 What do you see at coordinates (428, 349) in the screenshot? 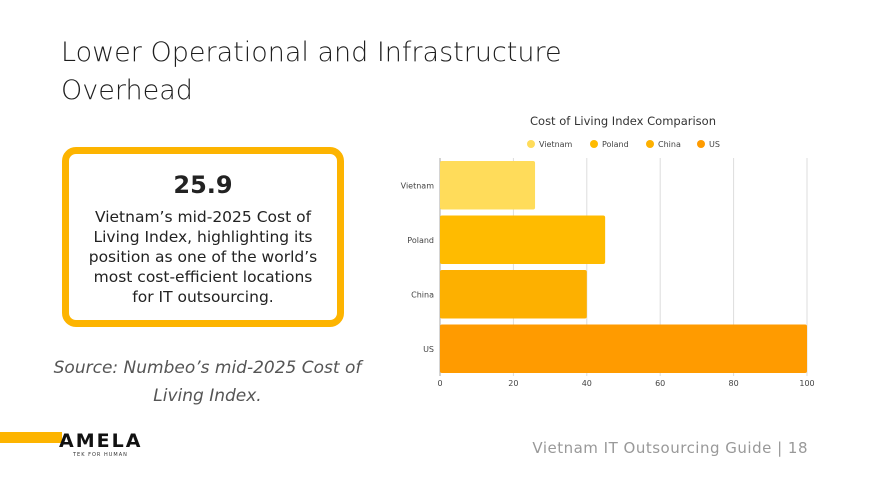
I see `y-tick-label: US` at bounding box center [428, 349].